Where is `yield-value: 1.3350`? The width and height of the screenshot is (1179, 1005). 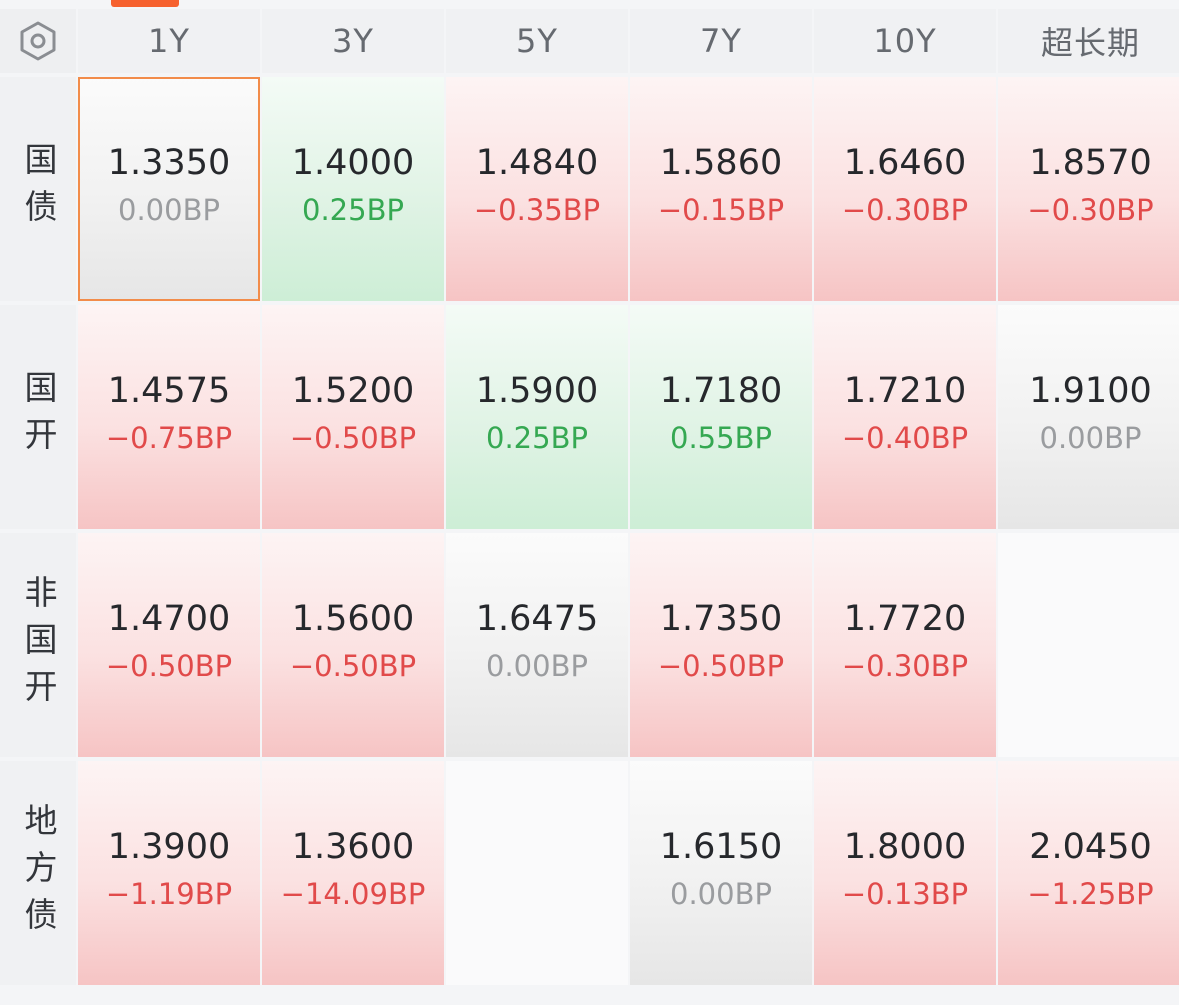
yield-value: 1.3350 is located at coordinates (169, 163).